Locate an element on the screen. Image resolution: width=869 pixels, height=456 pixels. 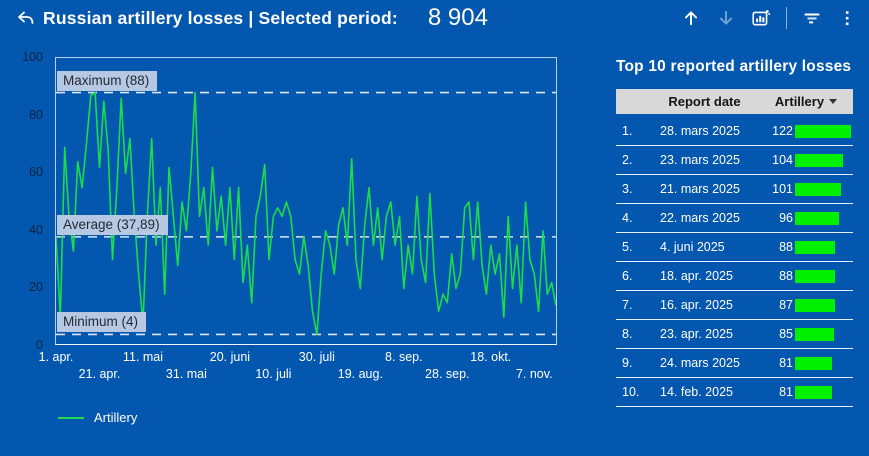
average-reference-label: Average (37,89) is located at coordinates (112, 224).